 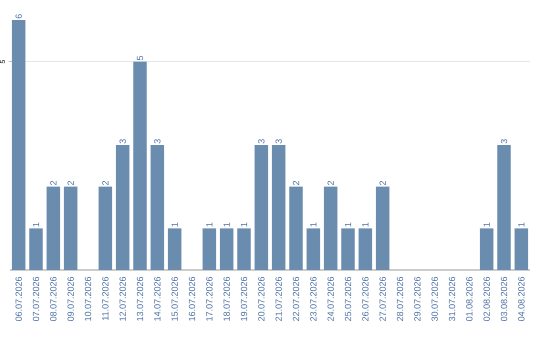 What do you see at coordinates (209, 298) in the screenshot?
I see `x-tick-label: 17.07.2026` at bounding box center [209, 298].